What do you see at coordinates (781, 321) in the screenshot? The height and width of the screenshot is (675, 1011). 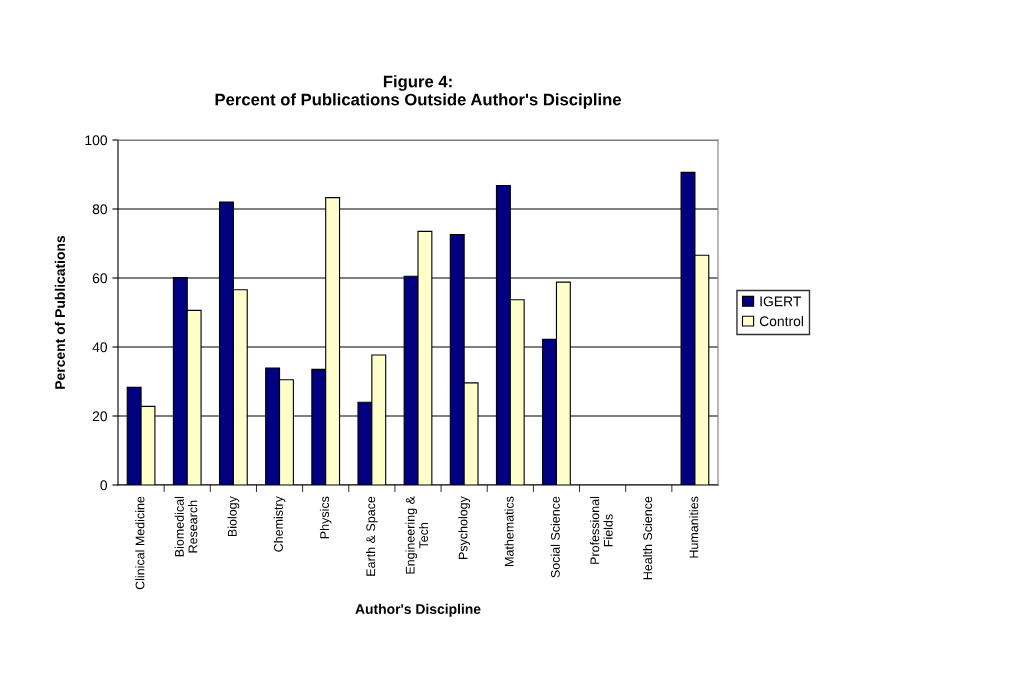 I see `legend-label: Control` at bounding box center [781, 321].